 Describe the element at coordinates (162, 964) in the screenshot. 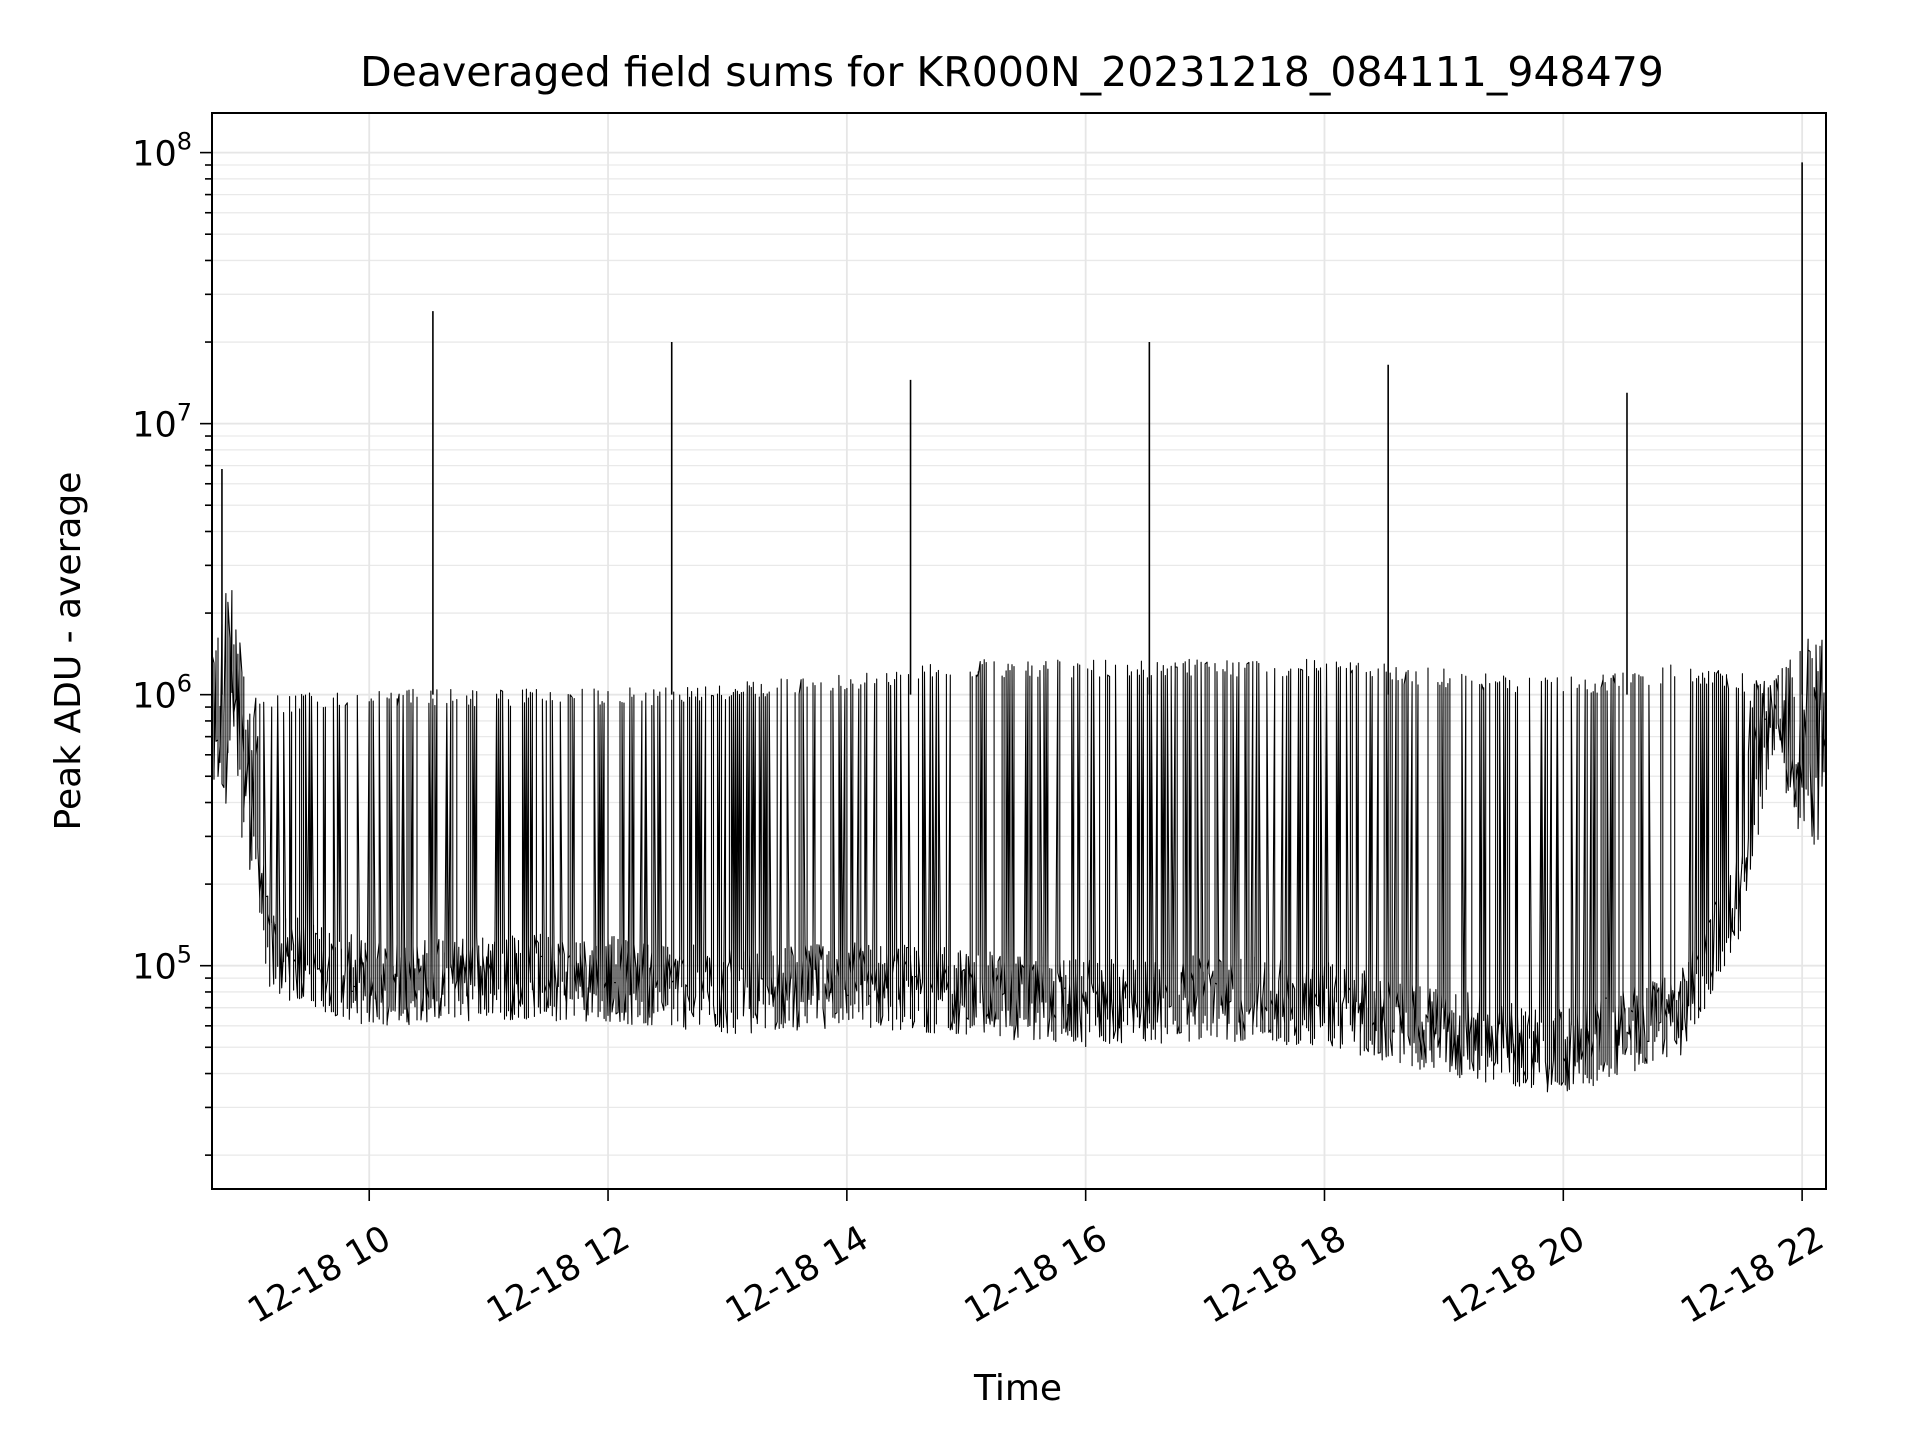

I see `y-tick-label: 10⁵` at that location.